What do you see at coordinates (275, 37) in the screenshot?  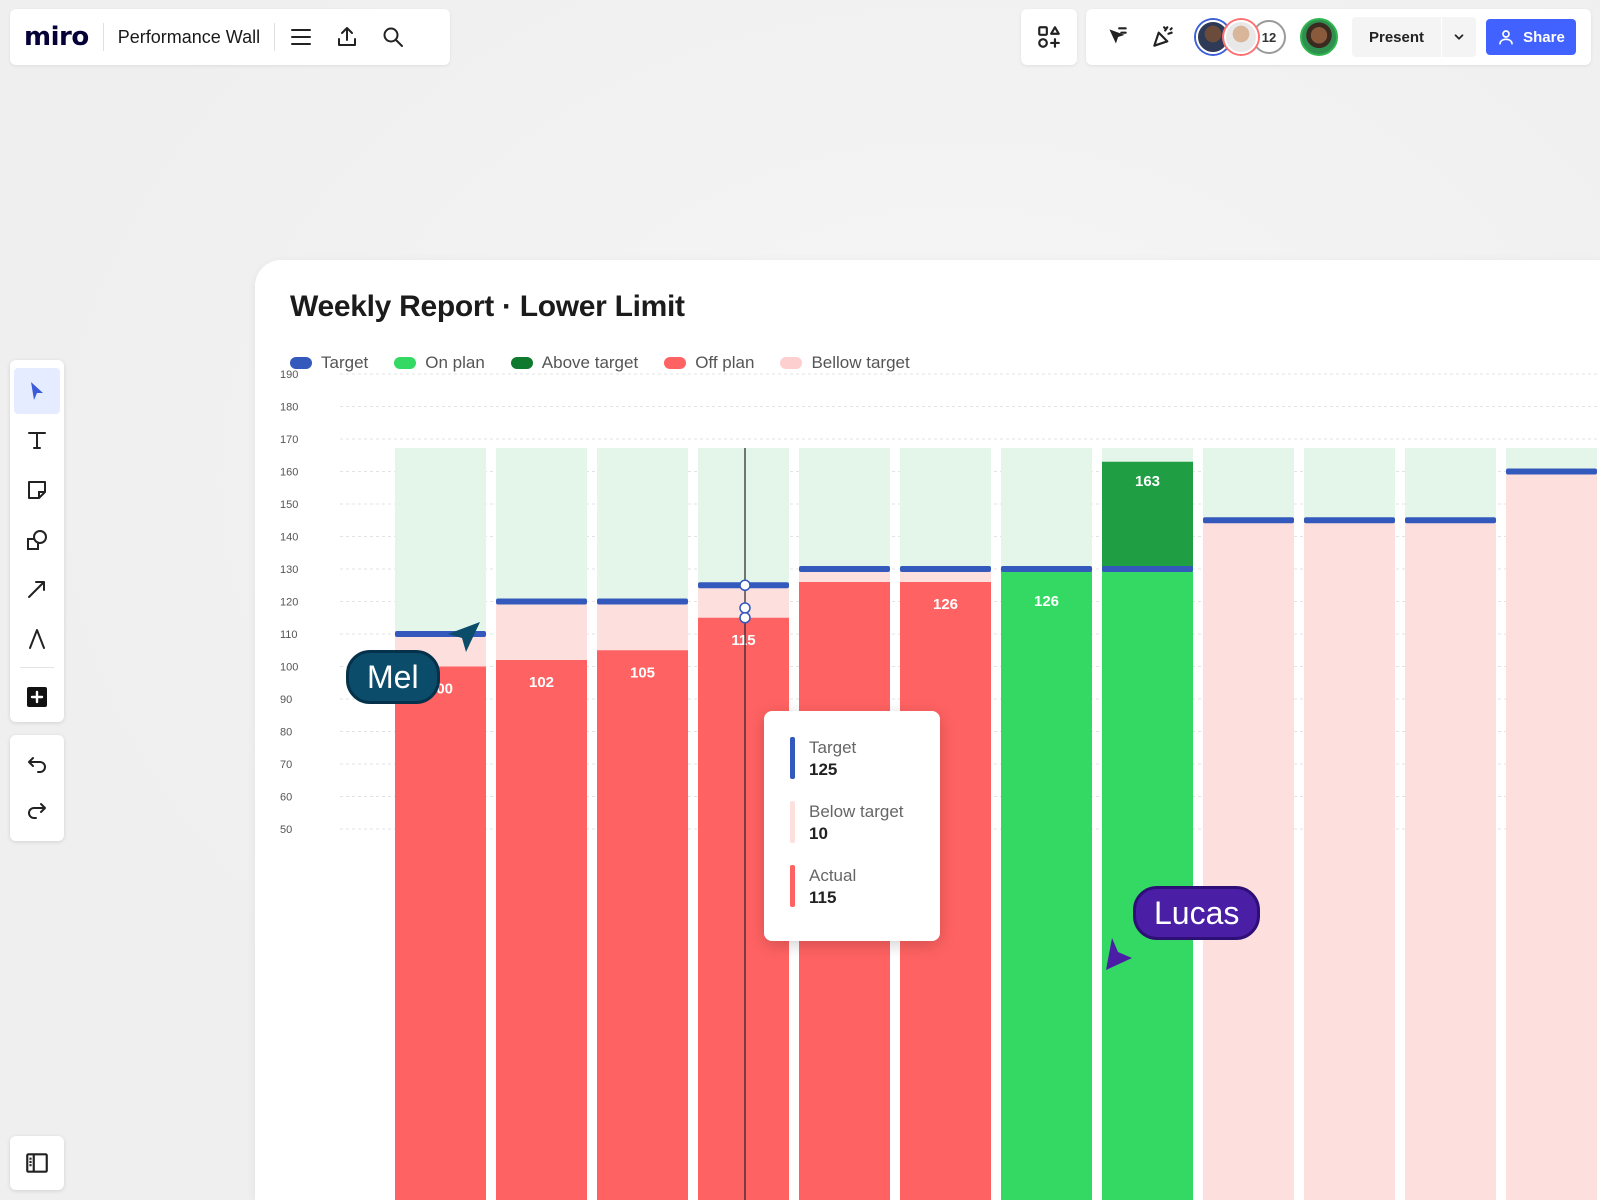 I see `divider` at bounding box center [275, 37].